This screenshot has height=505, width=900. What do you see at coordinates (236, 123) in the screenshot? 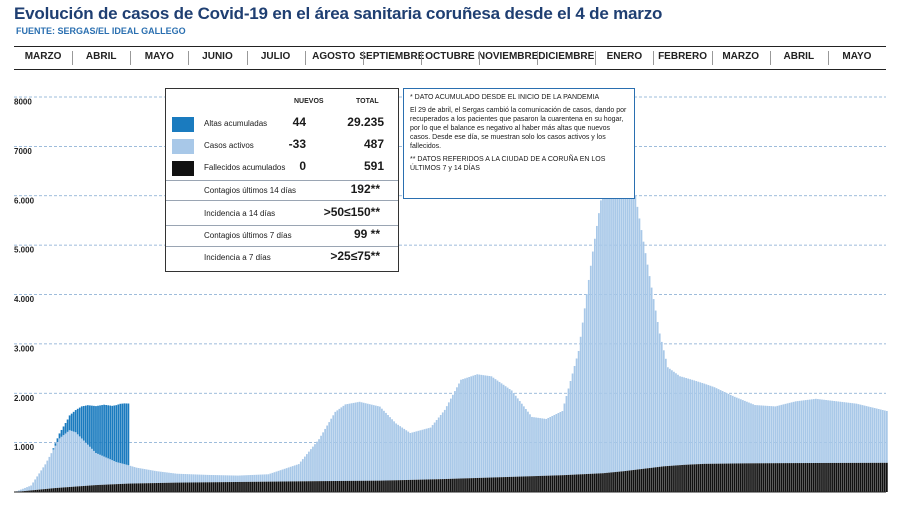
I see `legend-label: Altas acumuladas` at bounding box center [236, 123].